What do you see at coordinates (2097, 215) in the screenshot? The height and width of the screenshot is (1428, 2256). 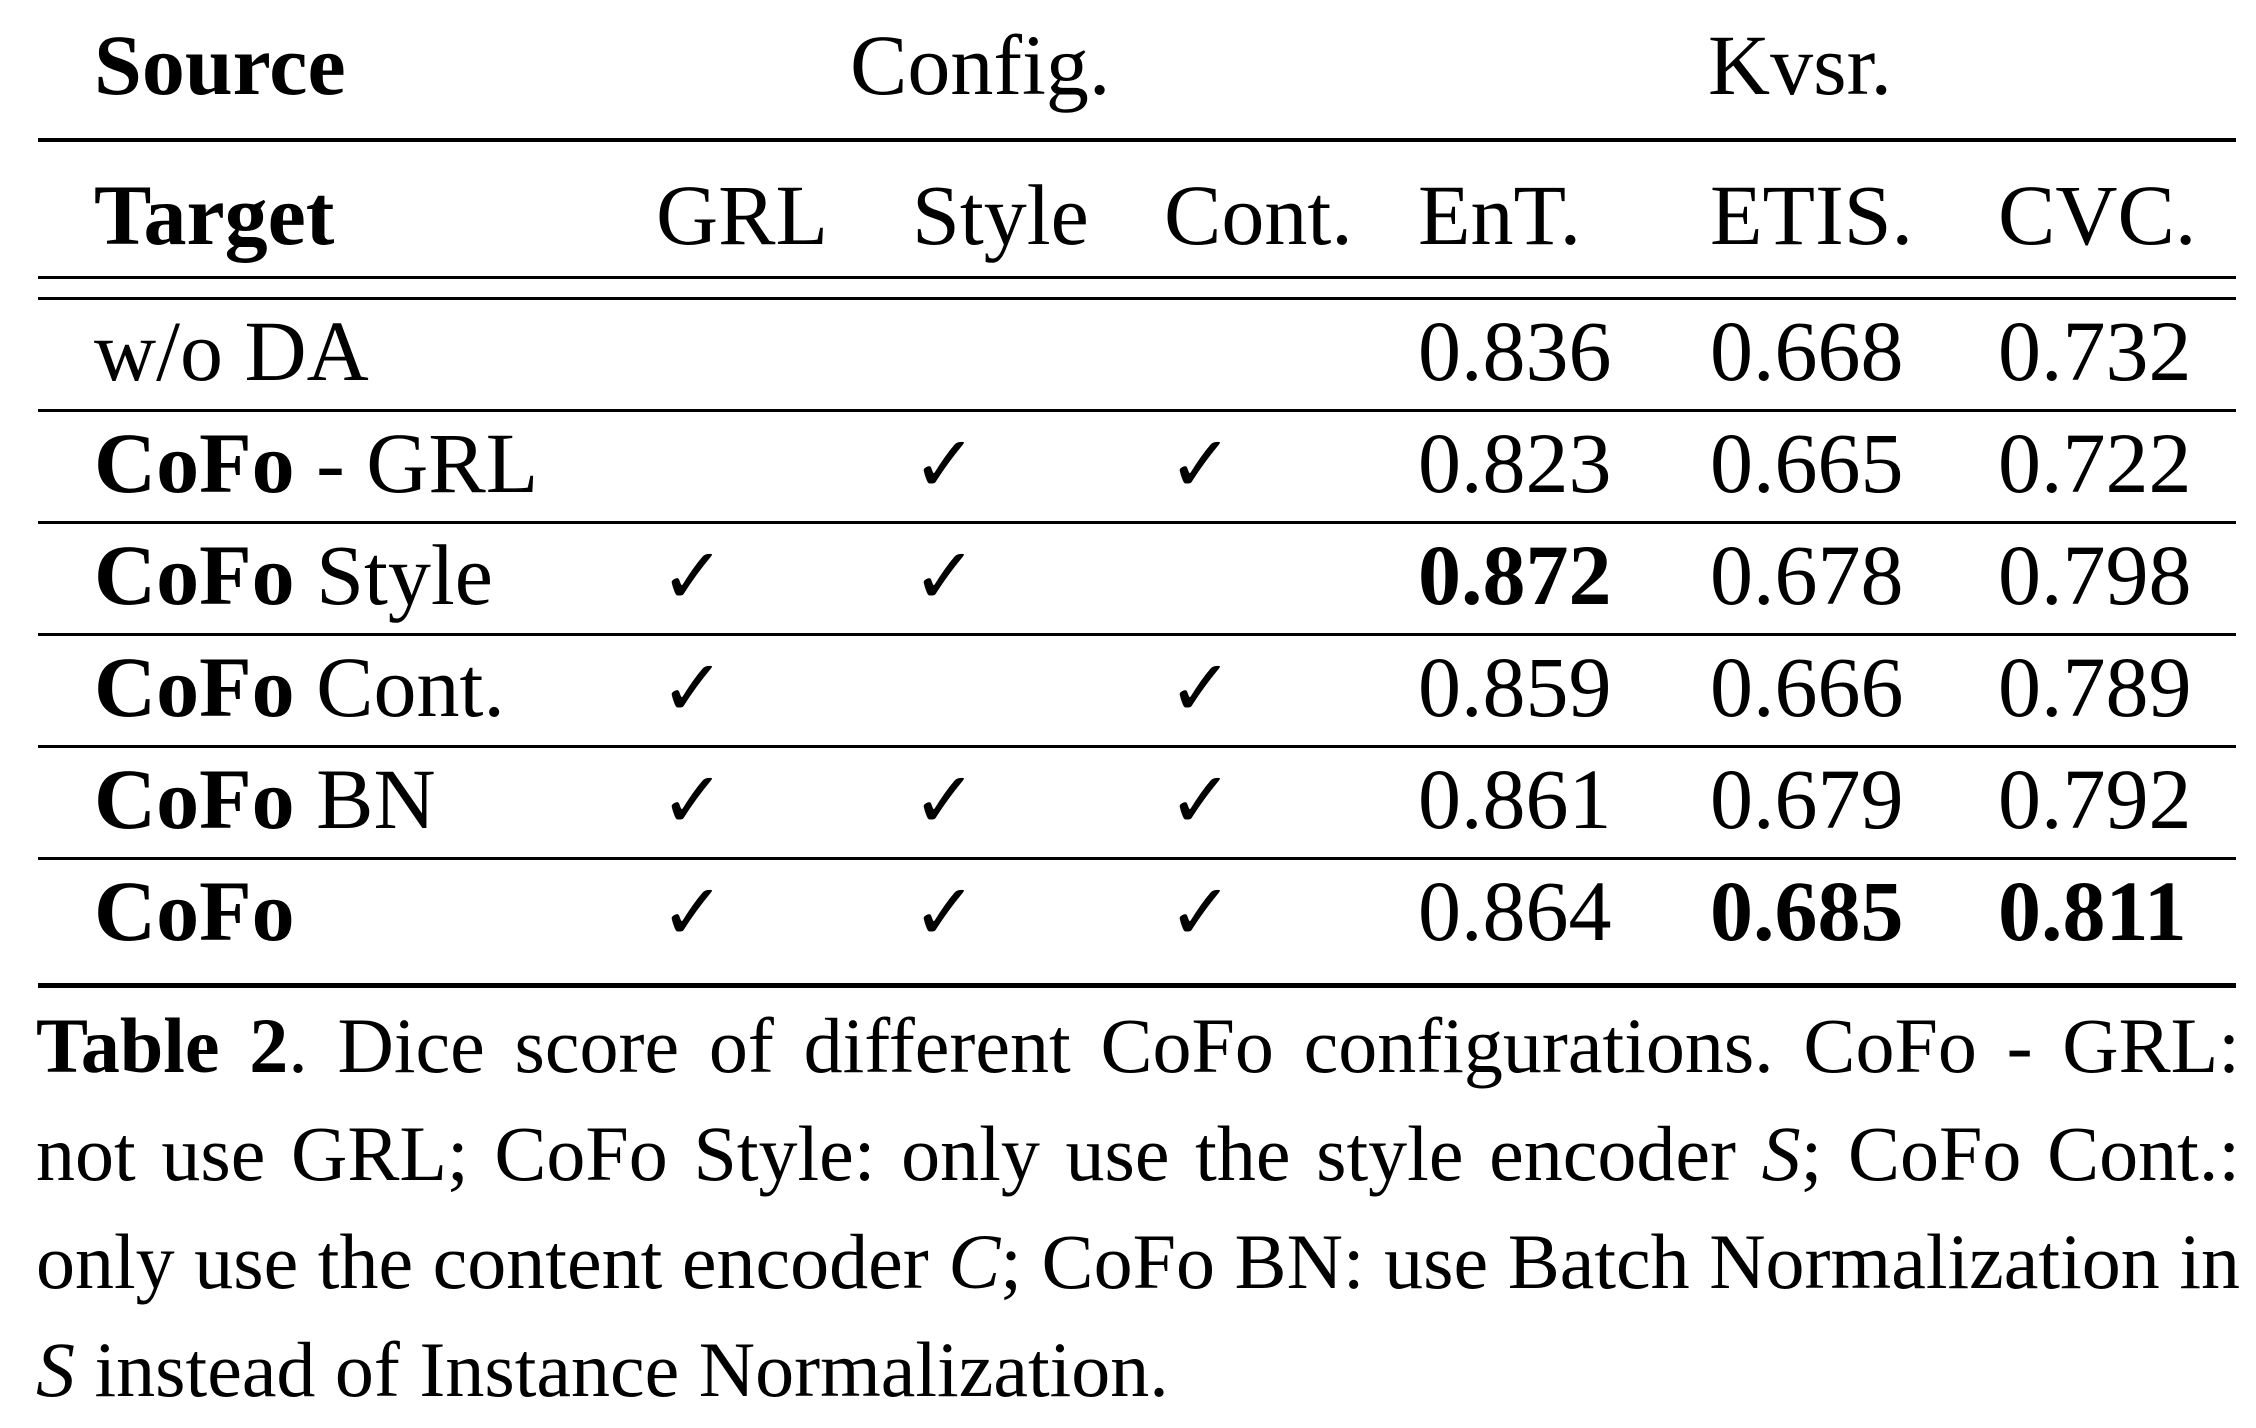 I see `header-cvc: CVC.` at bounding box center [2097, 215].